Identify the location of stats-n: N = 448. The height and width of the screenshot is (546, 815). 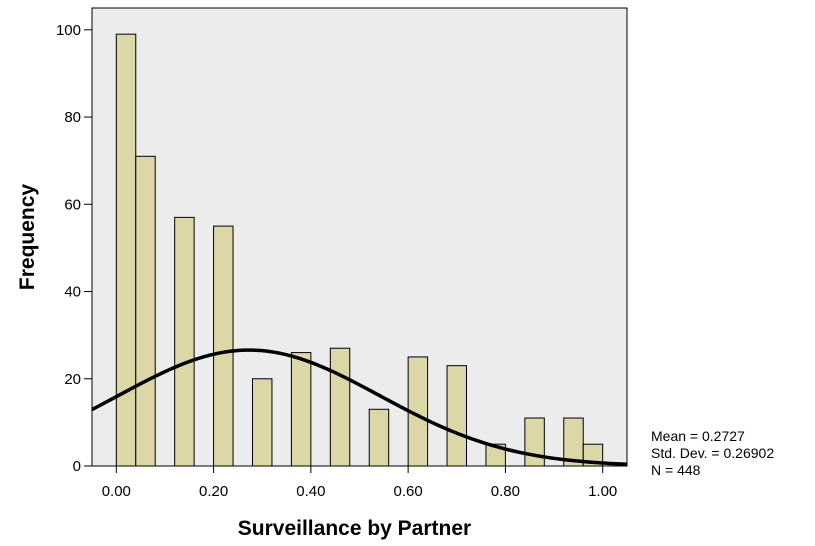
(676, 470).